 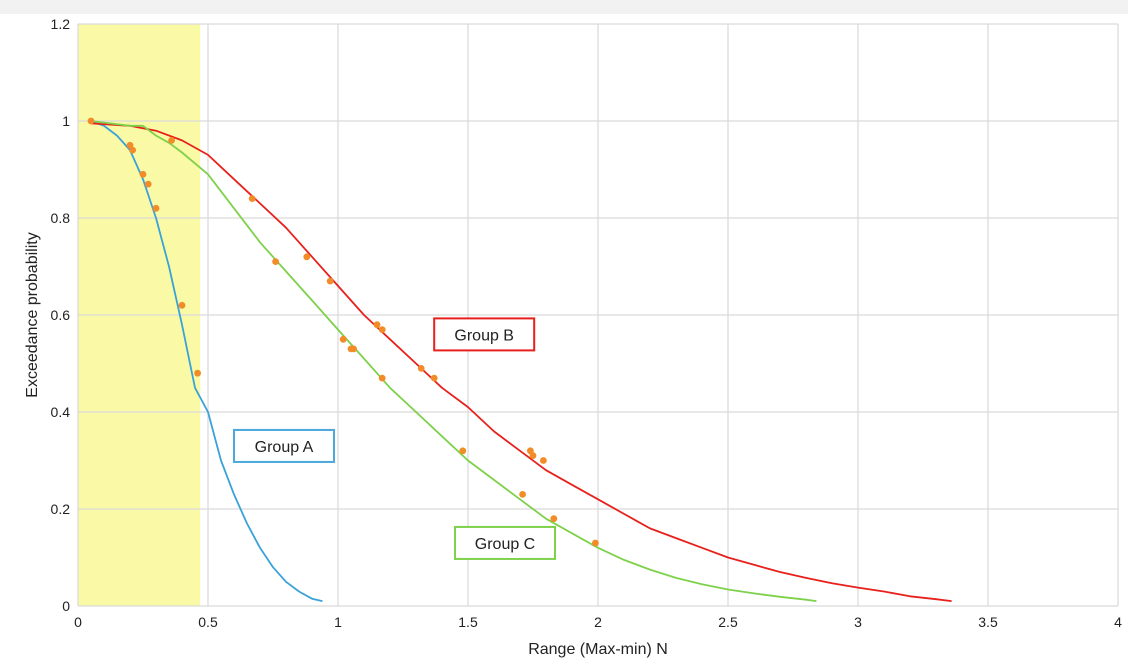 I want to click on y-tick-labels: 0 0.2 0.4 0.6 0.8 1 1.2, so click(x=61, y=315).